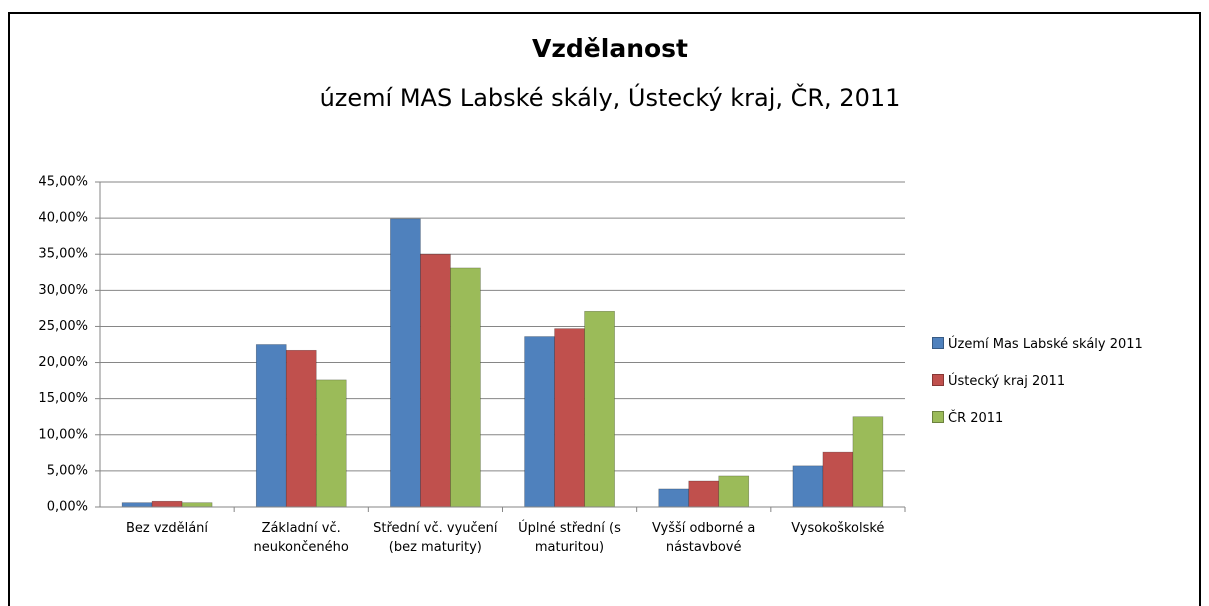  What do you see at coordinates (703, 538) in the screenshot?
I see `x-tick-label: Vyšší odborné a nástavbové` at bounding box center [703, 538].